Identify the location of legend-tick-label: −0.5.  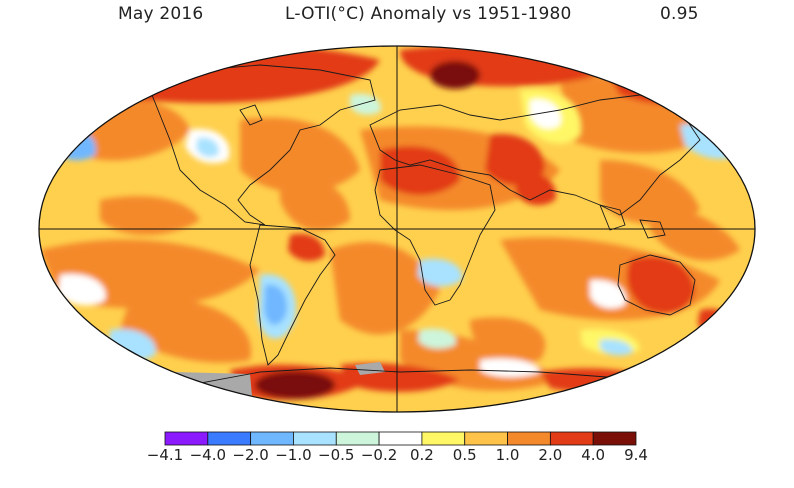
(336, 455).